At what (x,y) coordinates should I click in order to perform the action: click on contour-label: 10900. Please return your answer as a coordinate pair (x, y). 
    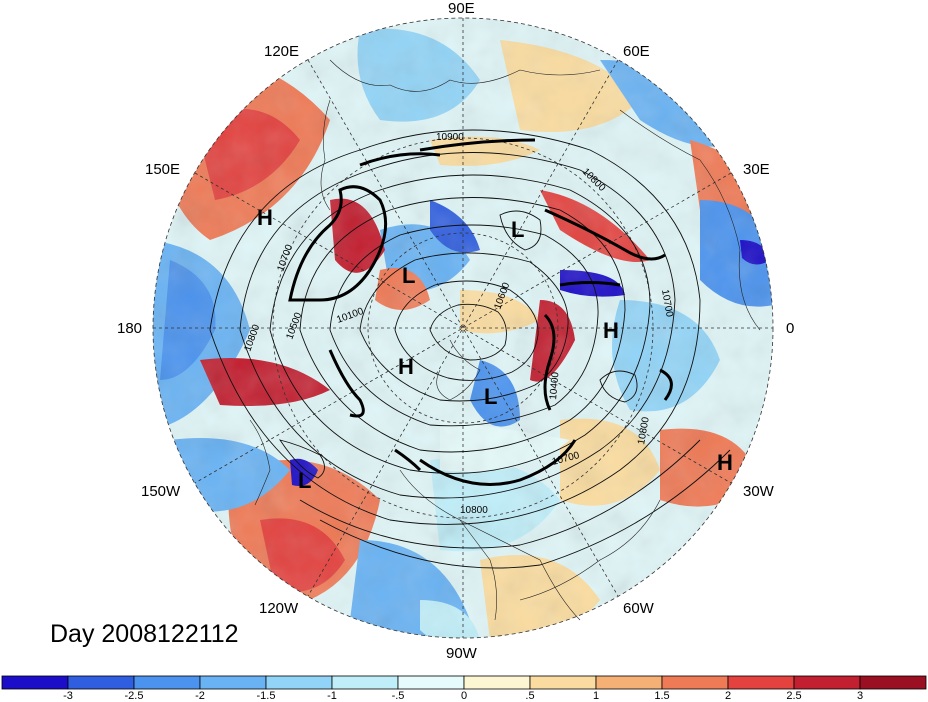
    Looking at the image, I should click on (450, 137).